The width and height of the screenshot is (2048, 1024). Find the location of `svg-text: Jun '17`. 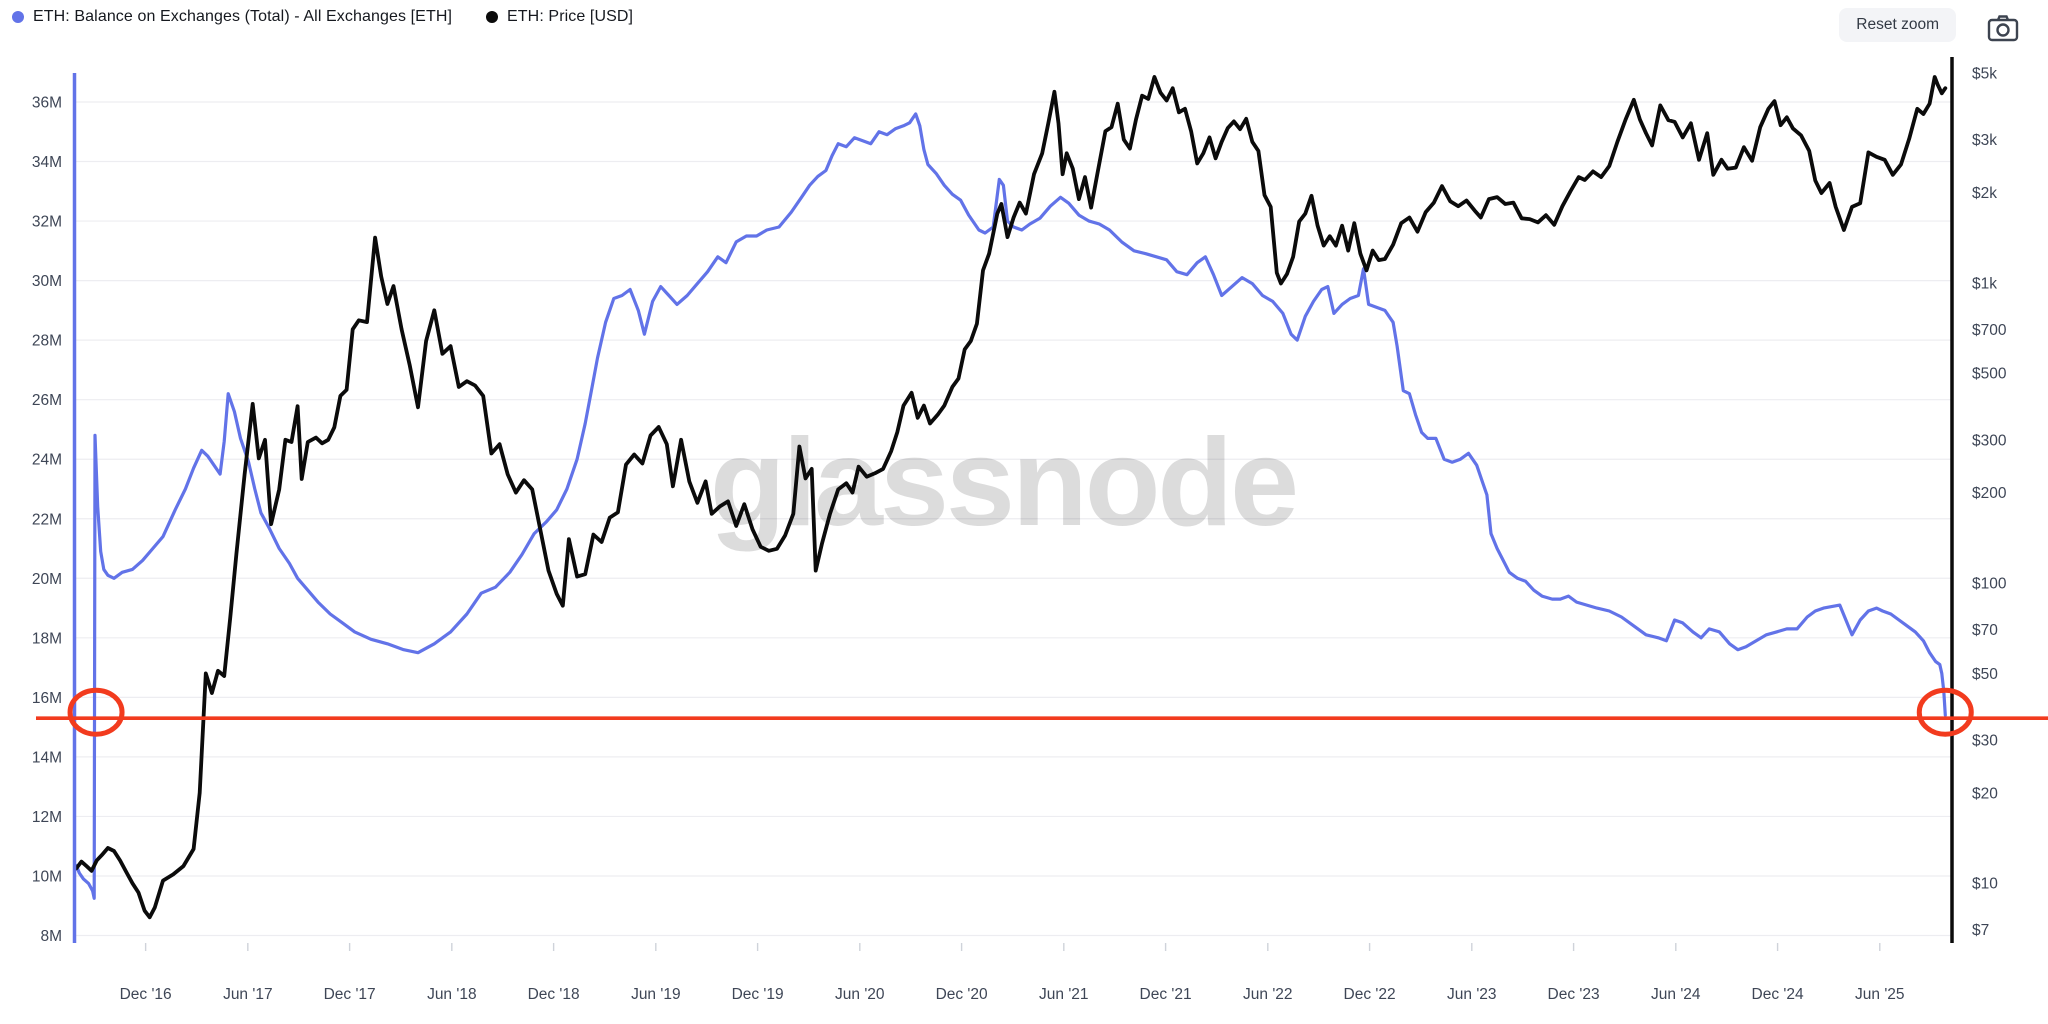

svg-text: Jun '17 is located at coordinates (248, 994).